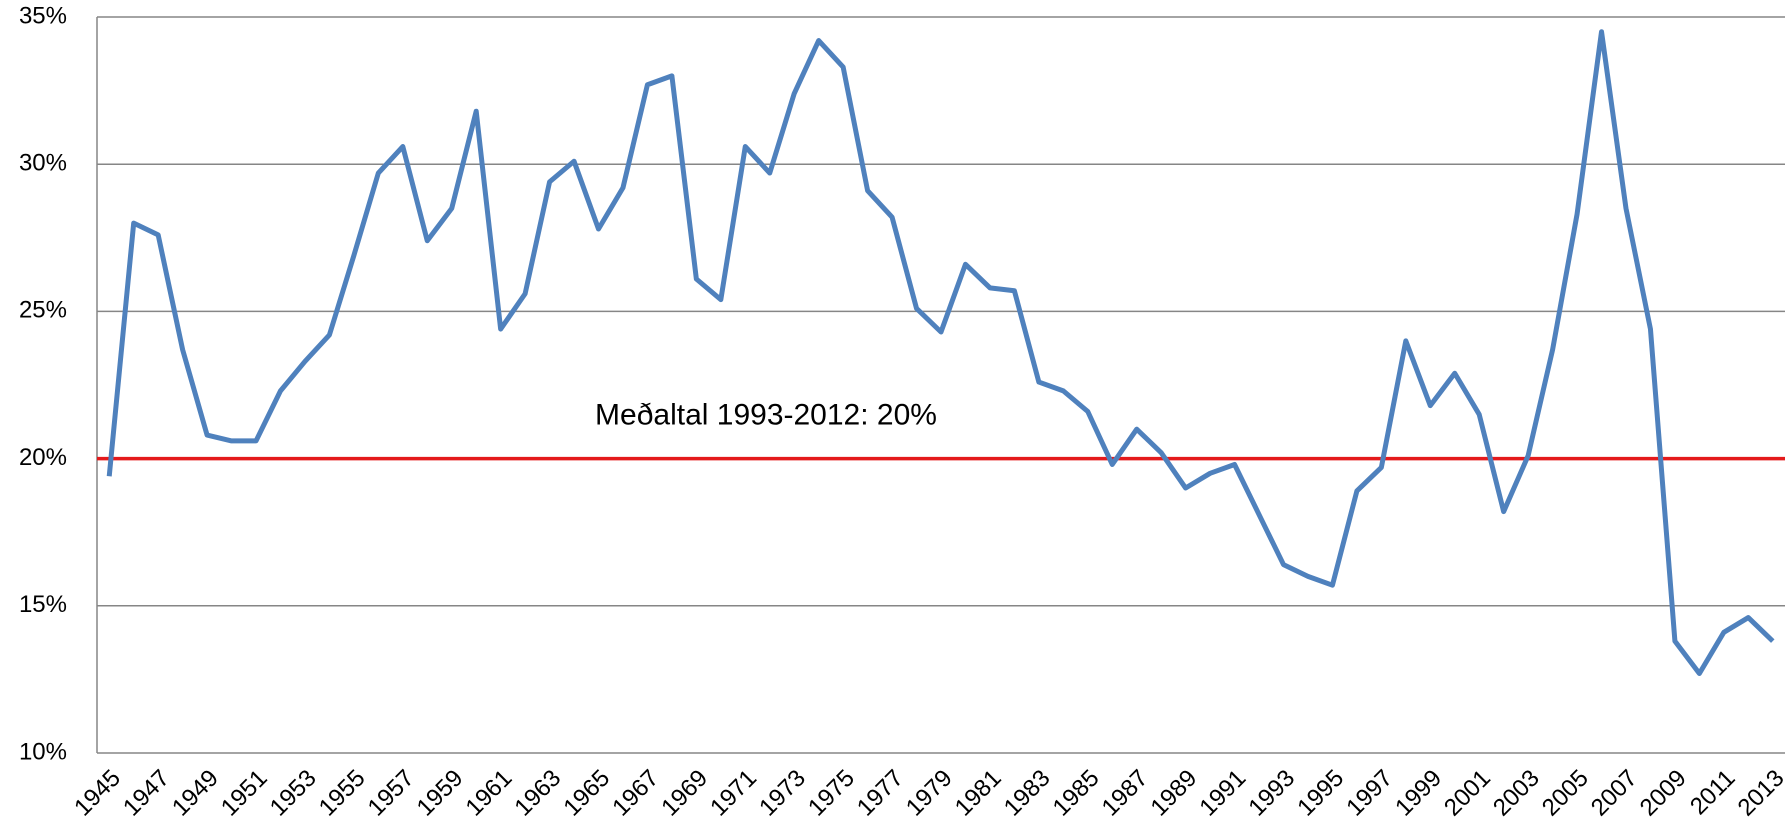  I want to click on x-tick-label: 1955, so click(342, 793).